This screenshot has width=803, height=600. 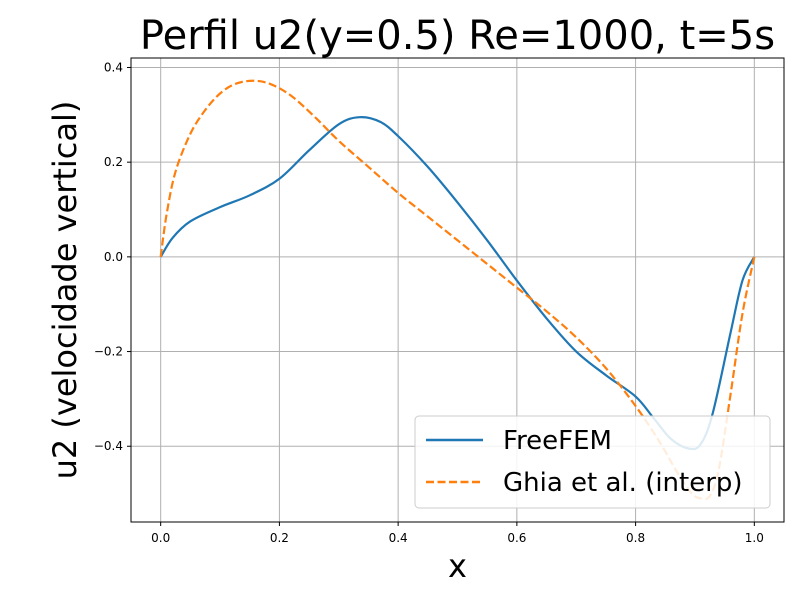 I want to click on legend-label-ghia: Ghia et al. (interp), so click(x=623, y=483).